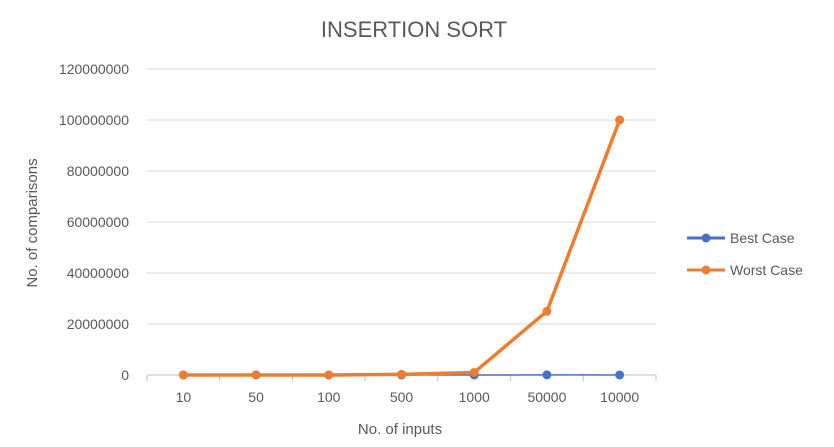 The image size is (834, 447). What do you see at coordinates (619, 397) in the screenshot?
I see `x-tick-label-6: 10000` at bounding box center [619, 397].